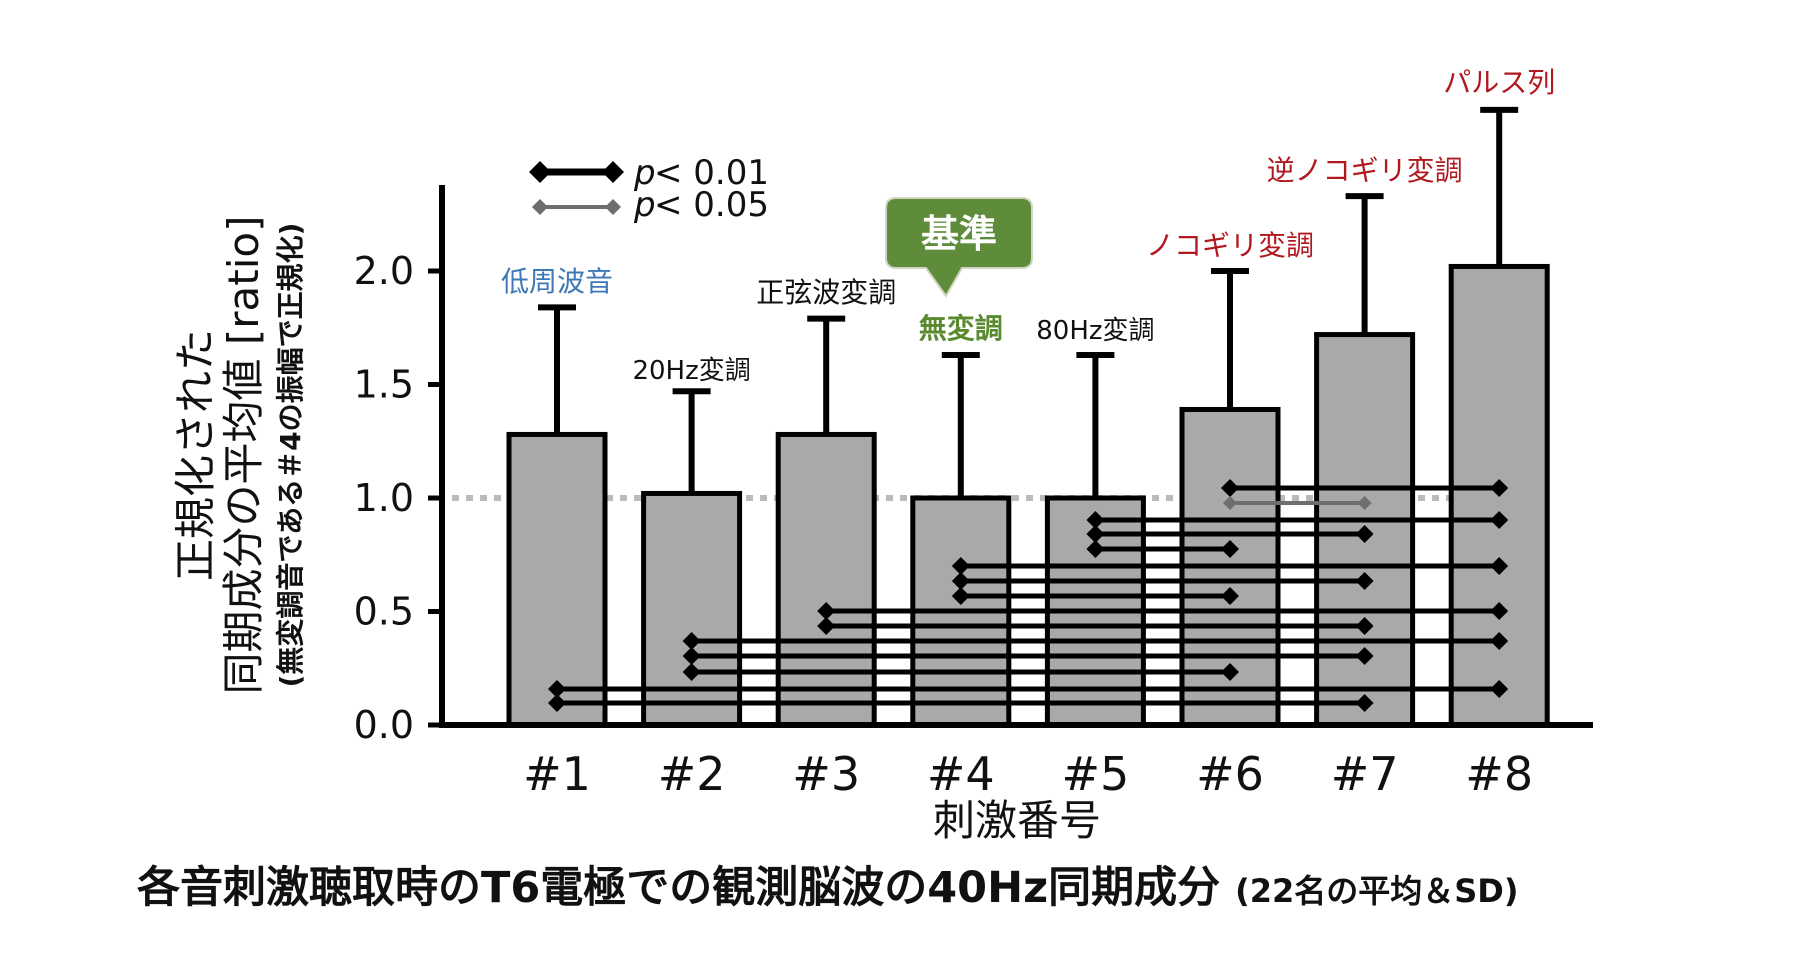  Describe the element at coordinates (692, 774) in the screenshot. I see `x-tick-label: #2` at that location.